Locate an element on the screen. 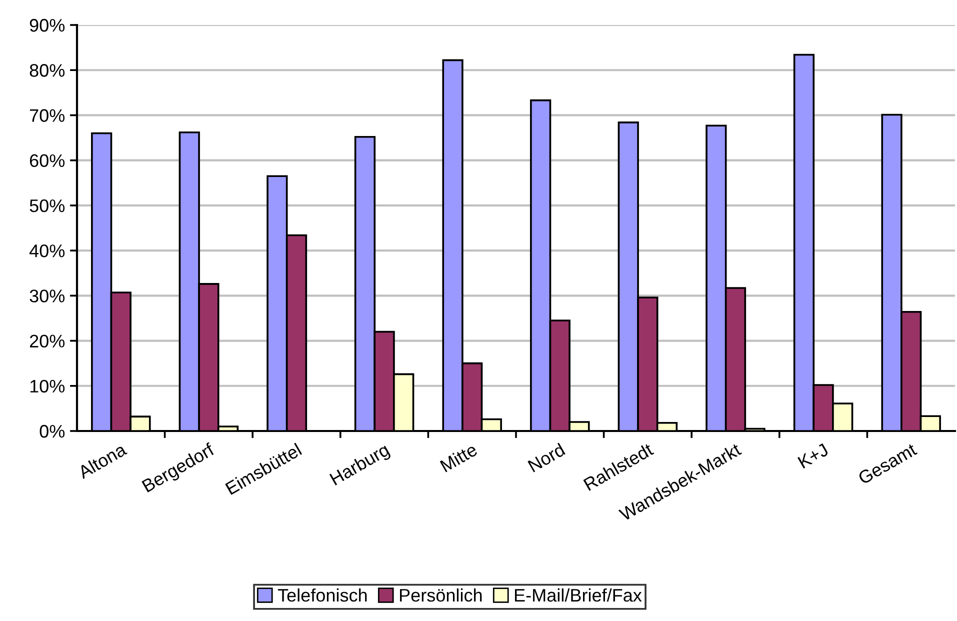  y-tick-label: 20% is located at coordinates (47, 341).